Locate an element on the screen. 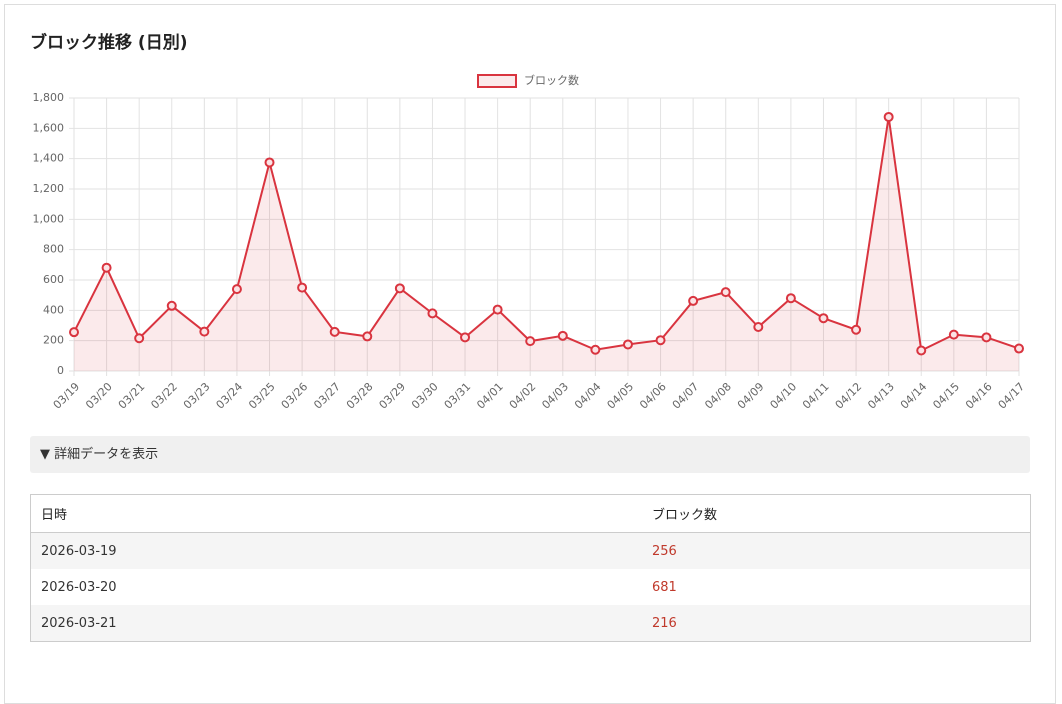 The image size is (1062, 704). x-tick-label: 03/25 is located at coordinates (262, 396).